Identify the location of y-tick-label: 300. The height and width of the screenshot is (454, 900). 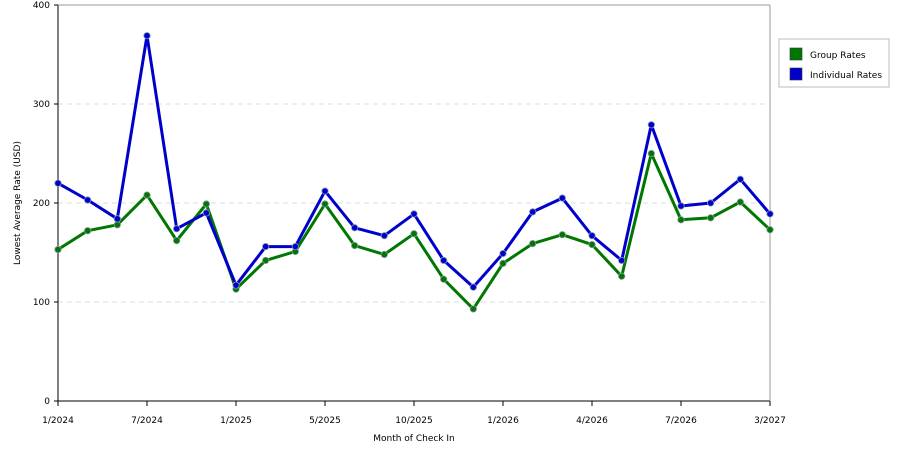
(41, 105).